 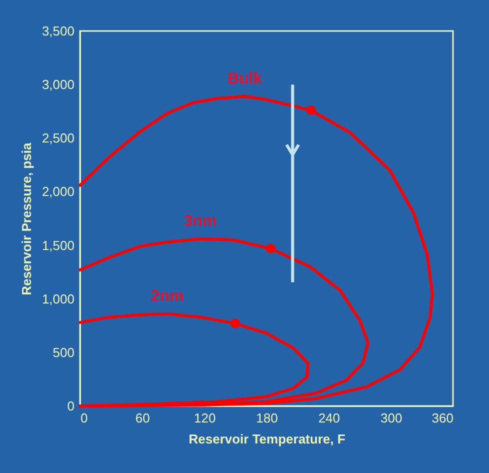 What do you see at coordinates (443, 418) in the screenshot?
I see `x-tick-label: 360` at bounding box center [443, 418].